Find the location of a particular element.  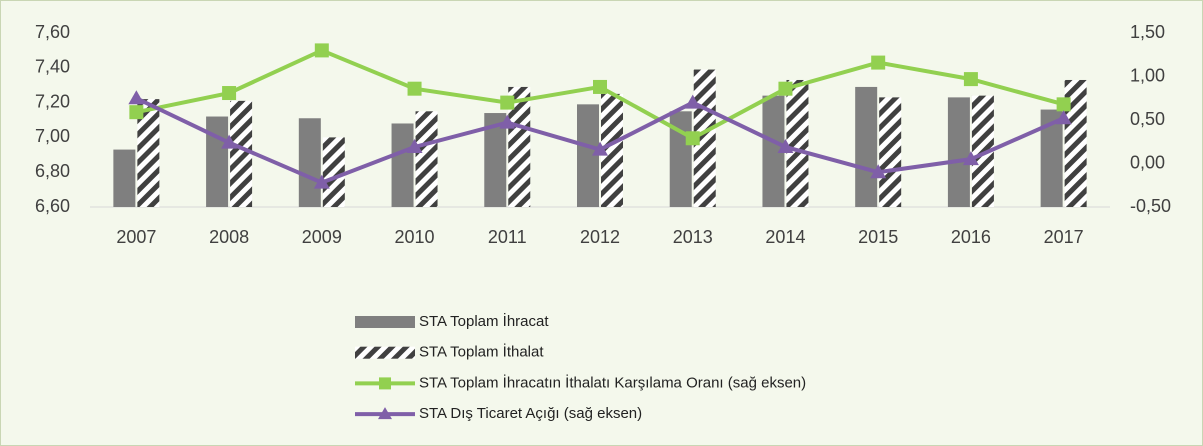

x-tick-label: 2010 is located at coordinates (415, 237).